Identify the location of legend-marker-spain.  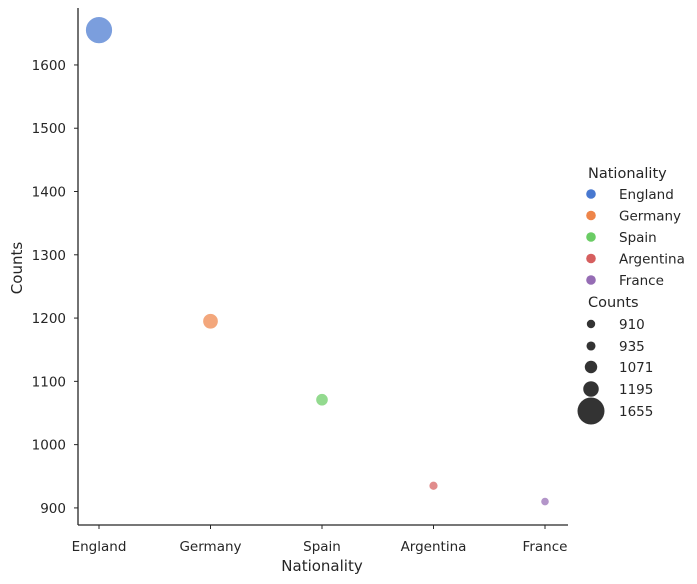
(591, 237).